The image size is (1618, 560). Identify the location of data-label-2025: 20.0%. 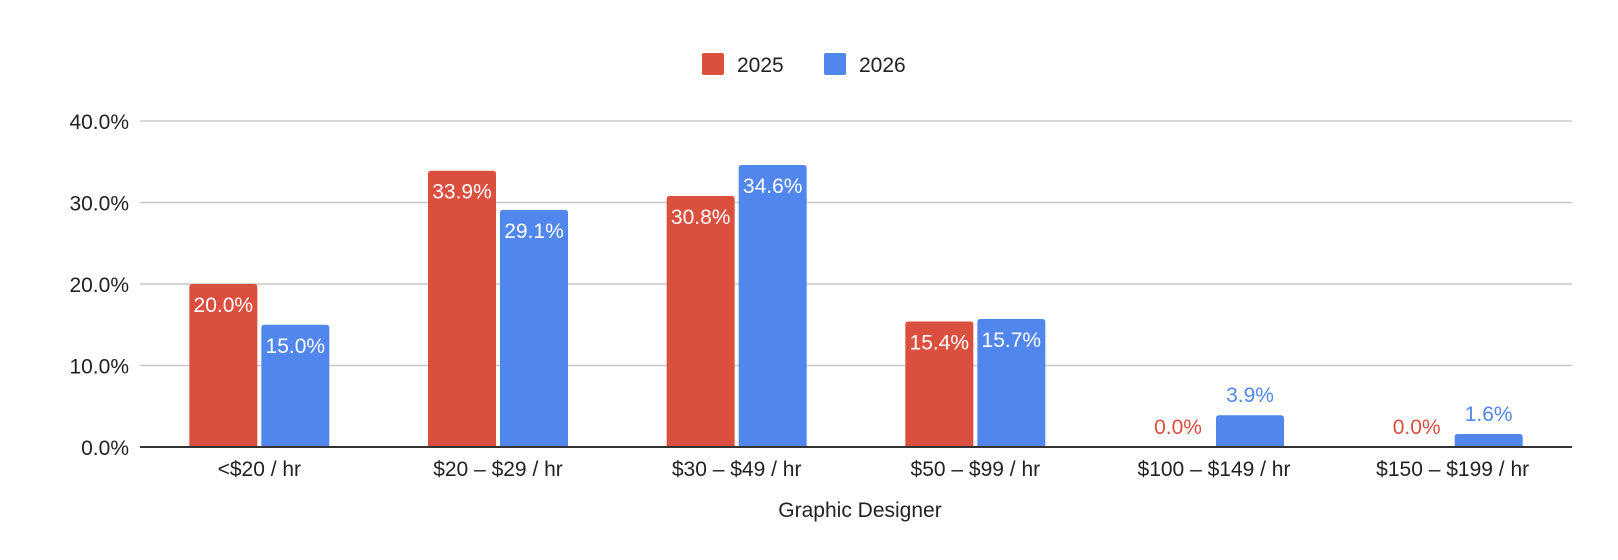
(224, 305).